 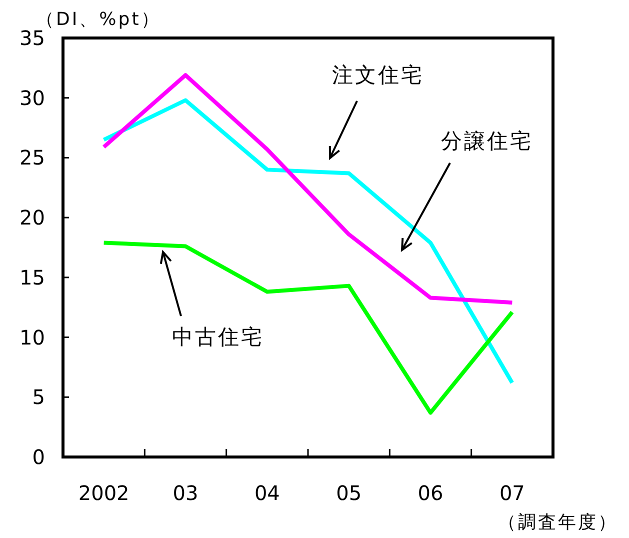 I want to click on x-tick-label: 06, so click(x=431, y=493).